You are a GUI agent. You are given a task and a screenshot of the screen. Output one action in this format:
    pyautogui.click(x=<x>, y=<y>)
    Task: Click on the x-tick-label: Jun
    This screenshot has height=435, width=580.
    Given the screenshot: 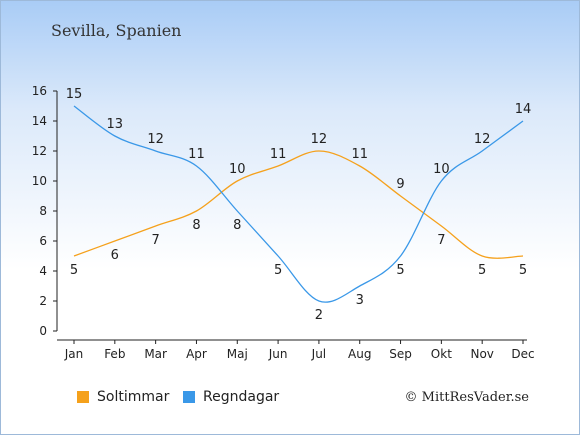 What is the action you would take?
    pyautogui.click(x=278, y=354)
    